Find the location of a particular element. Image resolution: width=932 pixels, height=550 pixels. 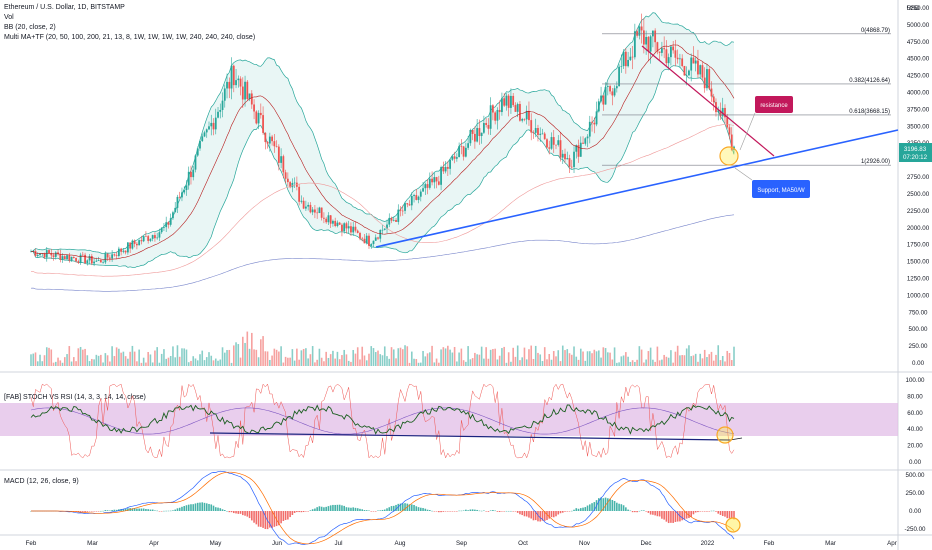

stoch-trendline is located at coordinates (470, 436).